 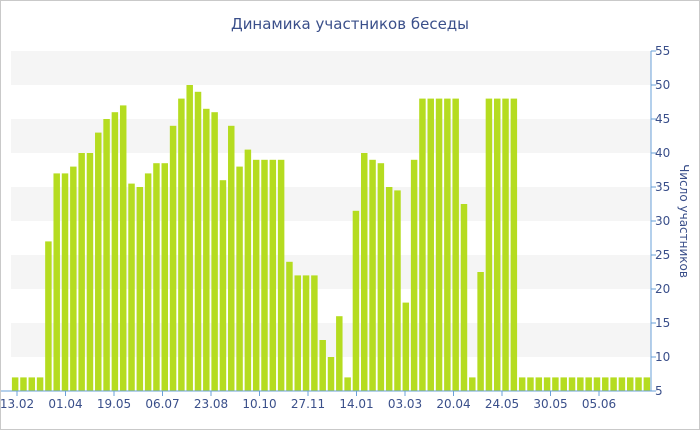 I want to click on y-tick-label: 45, so click(x=662, y=119).